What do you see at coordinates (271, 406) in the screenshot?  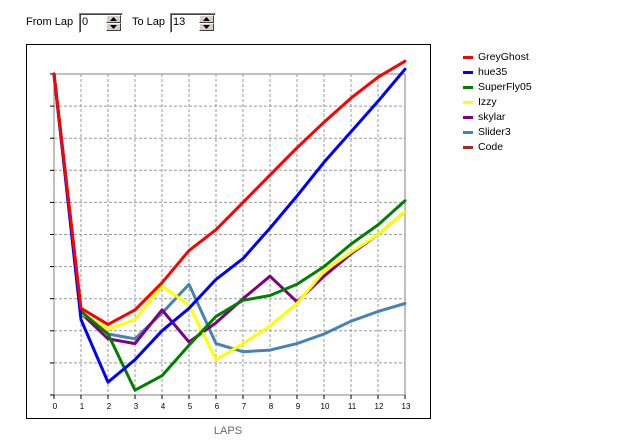 I see `x-tick-label: 8` at bounding box center [271, 406].